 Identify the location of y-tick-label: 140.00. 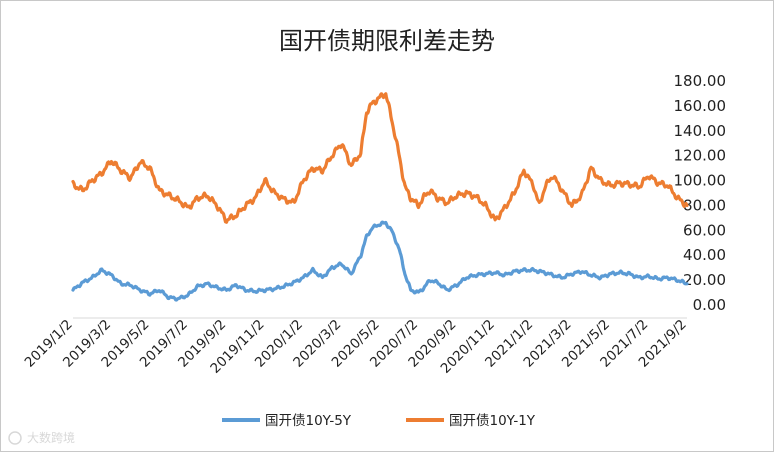
(700, 131).